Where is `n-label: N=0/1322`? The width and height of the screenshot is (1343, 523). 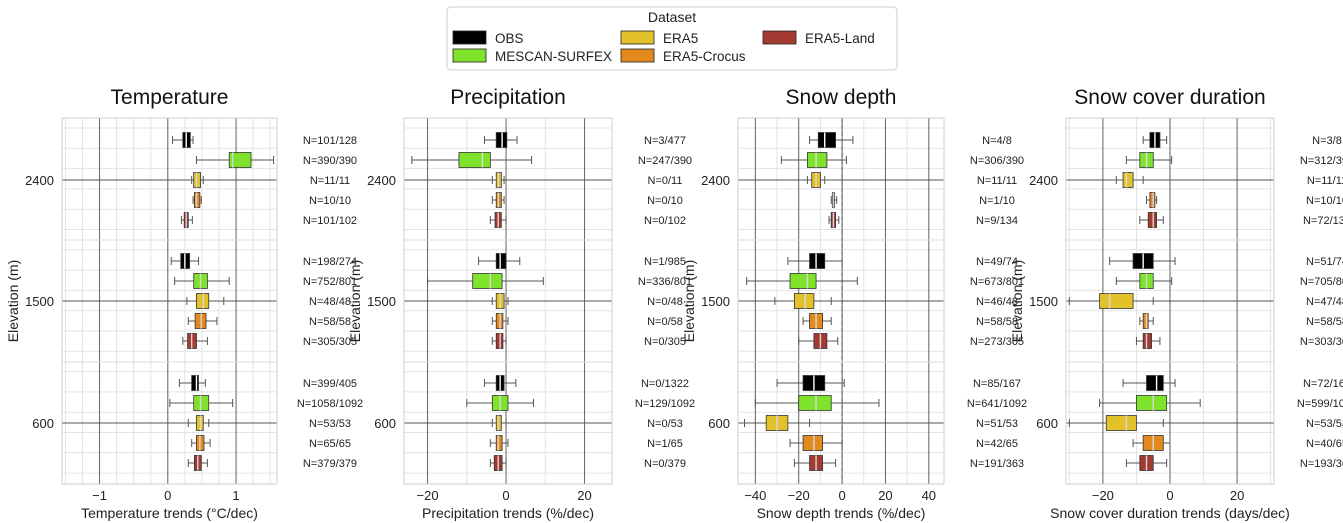
n-label: N=0/1322 is located at coordinates (665, 384).